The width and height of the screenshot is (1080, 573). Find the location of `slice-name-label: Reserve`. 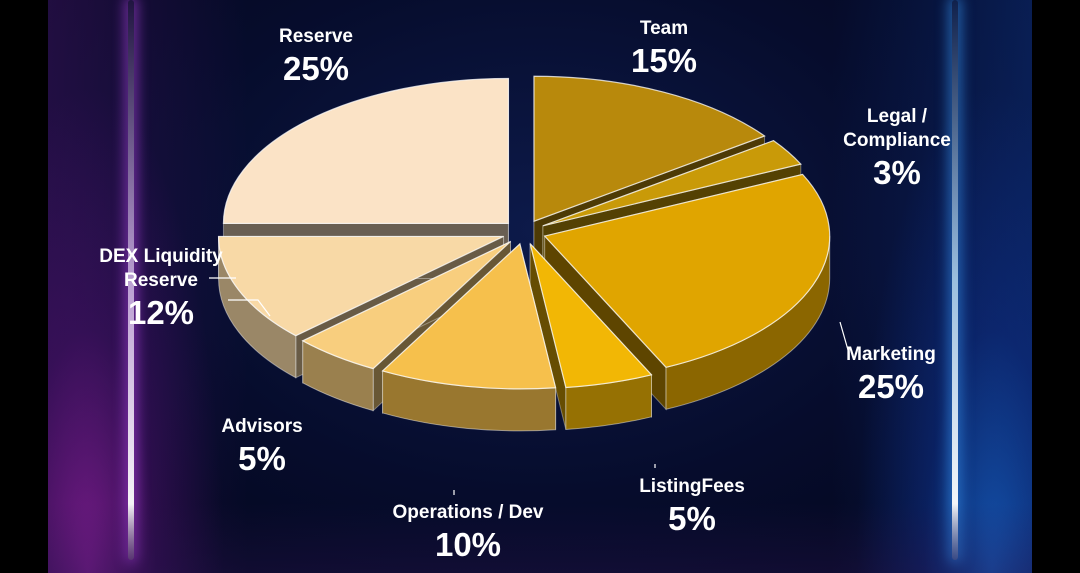

slice-name-label: Reserve is located at coordinates (316, 36).